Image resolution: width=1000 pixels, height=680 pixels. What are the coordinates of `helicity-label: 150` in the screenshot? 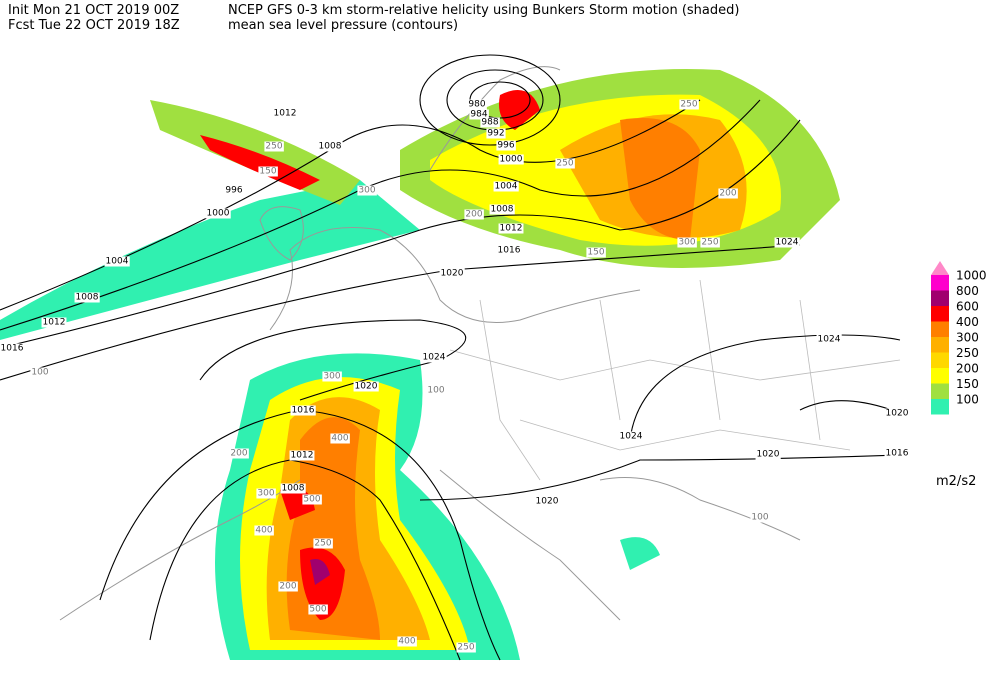 It's located at (595, 253).